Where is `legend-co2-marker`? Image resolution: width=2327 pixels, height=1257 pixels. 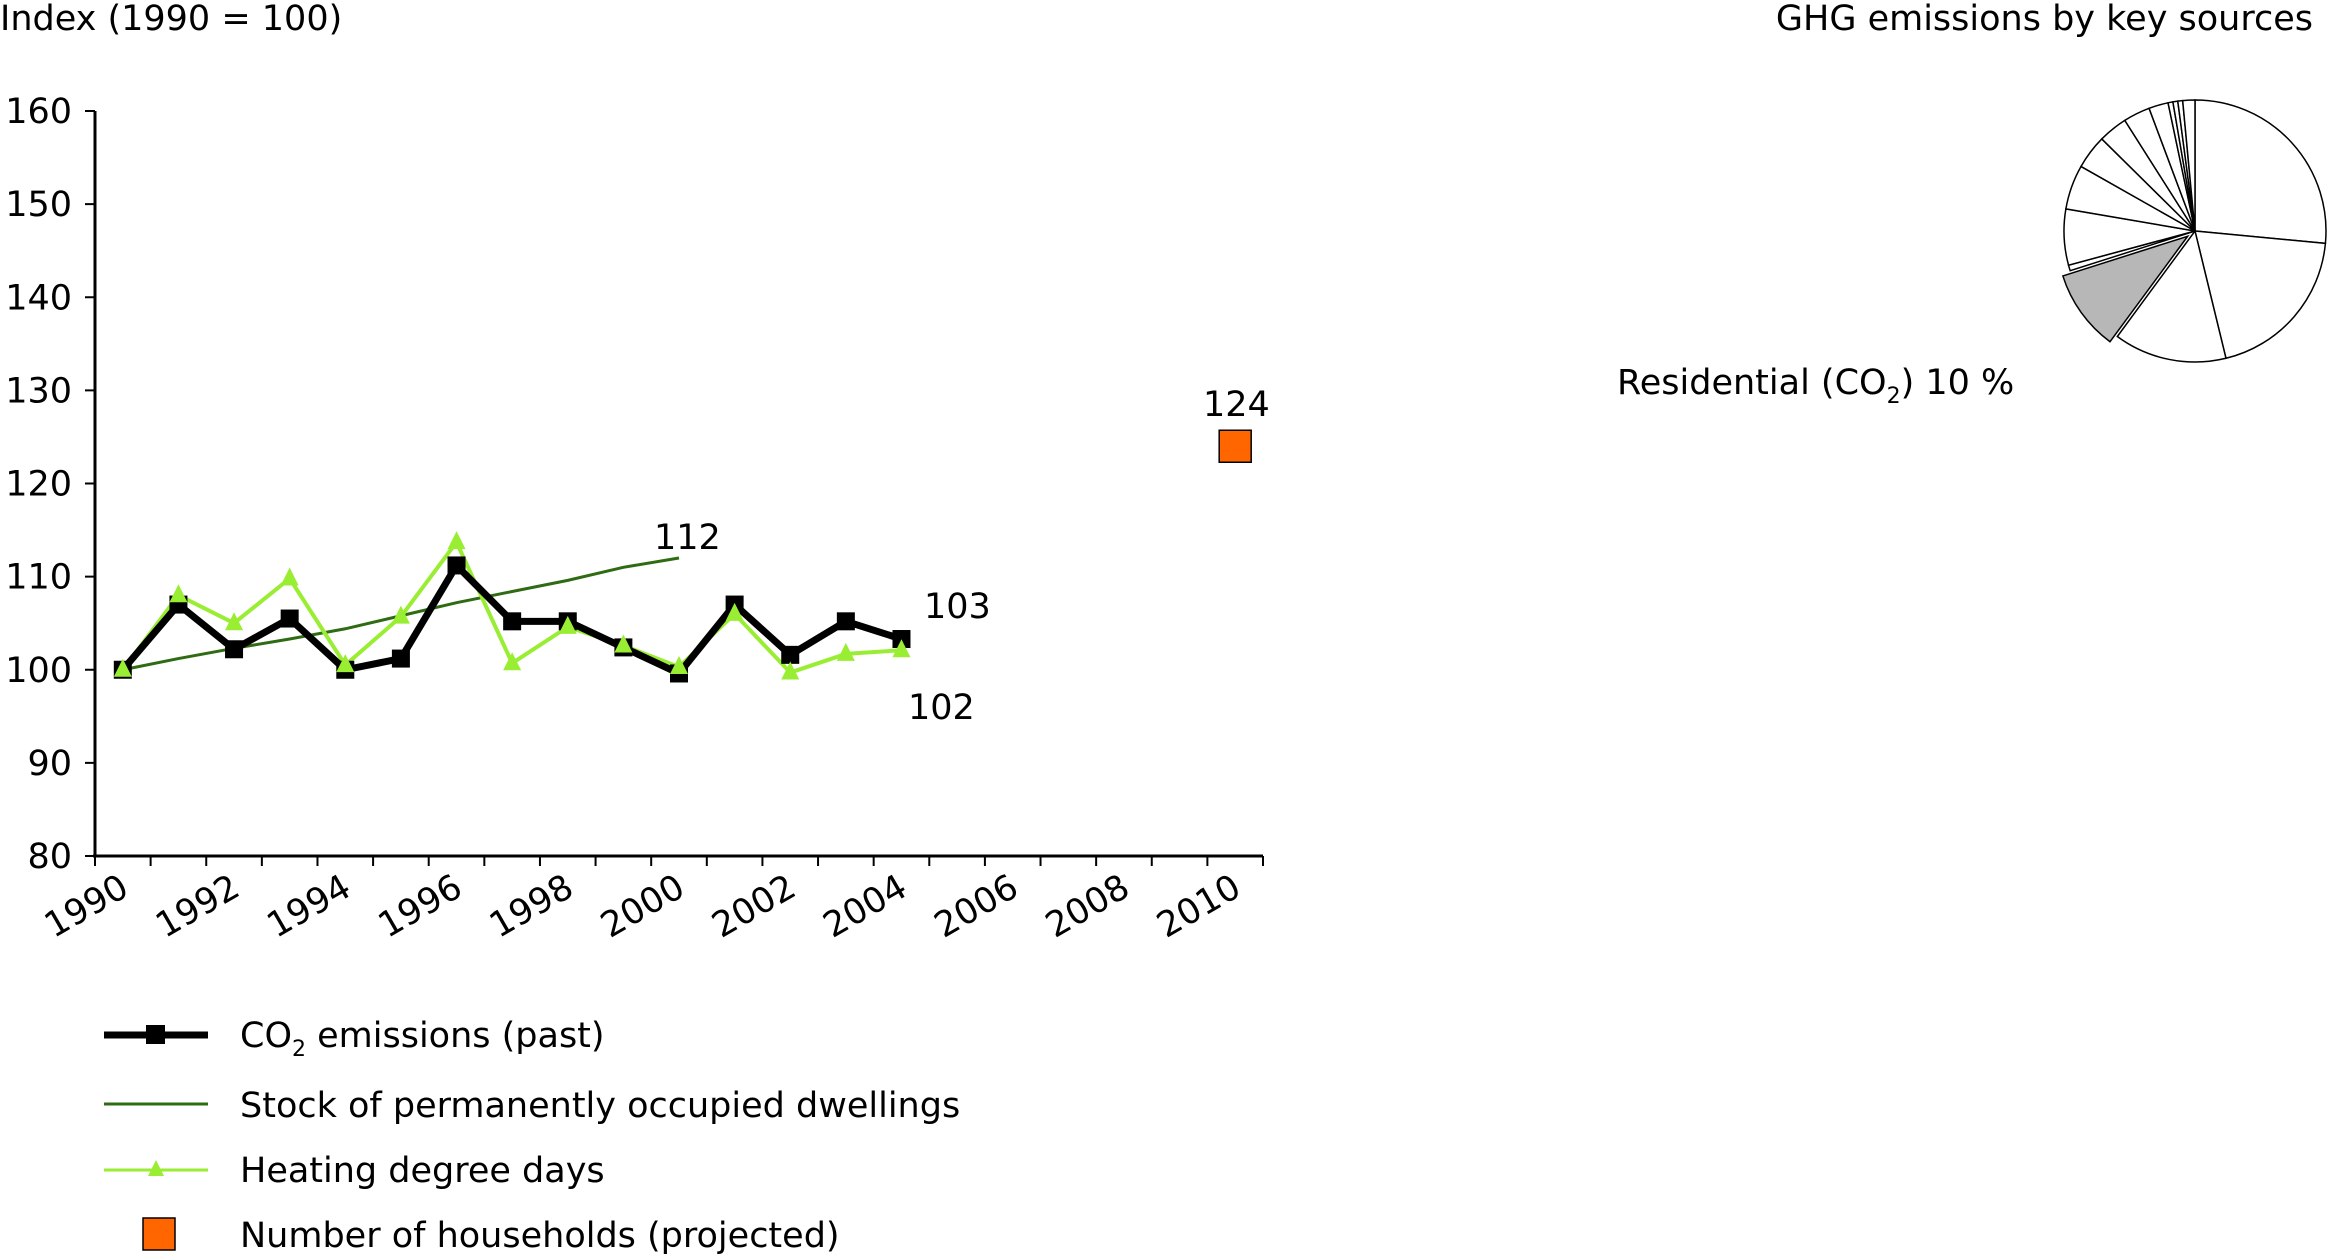
legend-co2-marker is located at coordinates (155, 1034).